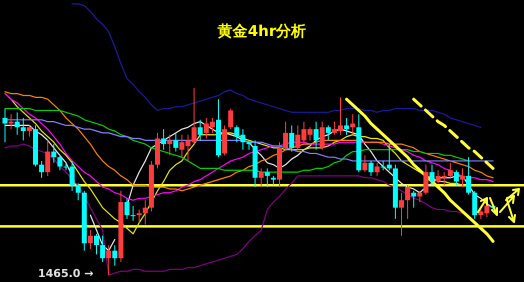  Describe the element at coordinates (66, 273) in the screenshot. I see `annotation: 1465.0 →` at that location.